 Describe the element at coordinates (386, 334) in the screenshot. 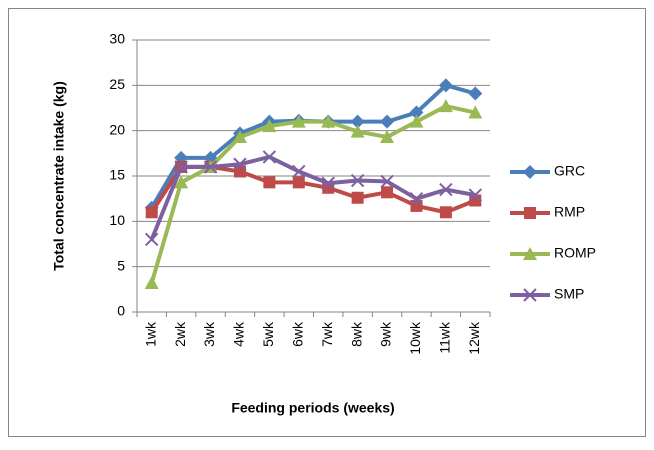

I see `x-tick-label: 9wk` at that location.